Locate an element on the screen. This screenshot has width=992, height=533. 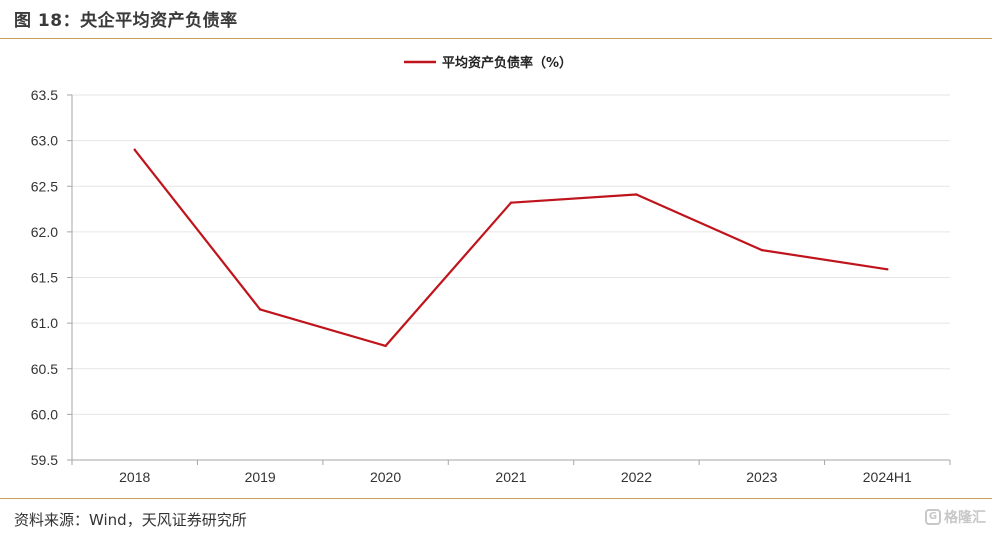
watermark: G 格隆汇 is located at coordinates (955, 517).